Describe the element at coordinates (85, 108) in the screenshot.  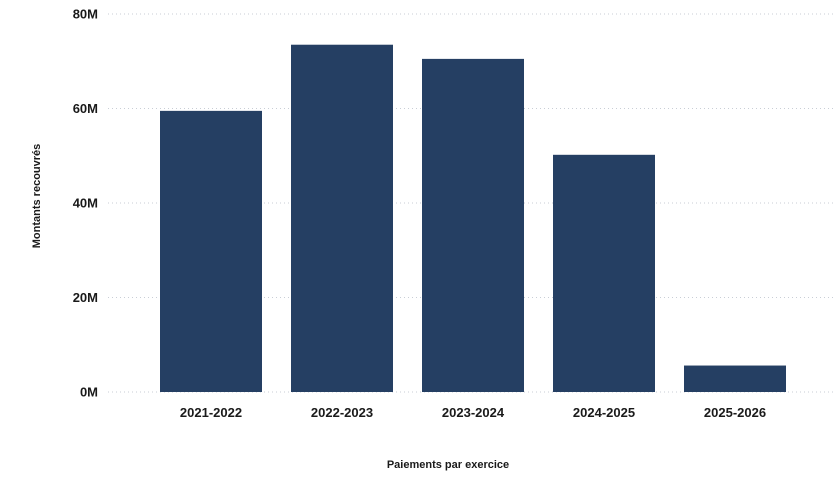
I see `y-tick-label: 60M` at that location.